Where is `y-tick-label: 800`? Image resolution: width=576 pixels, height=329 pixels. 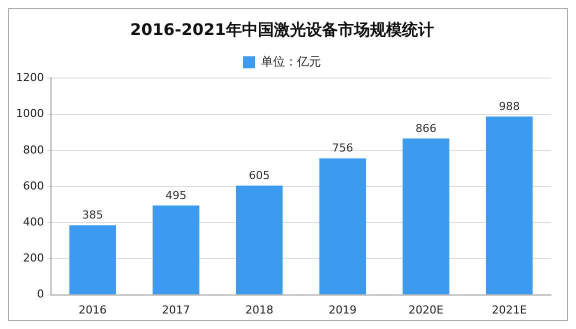
y-tick-label: 800 is located at coordinates (33, 149).